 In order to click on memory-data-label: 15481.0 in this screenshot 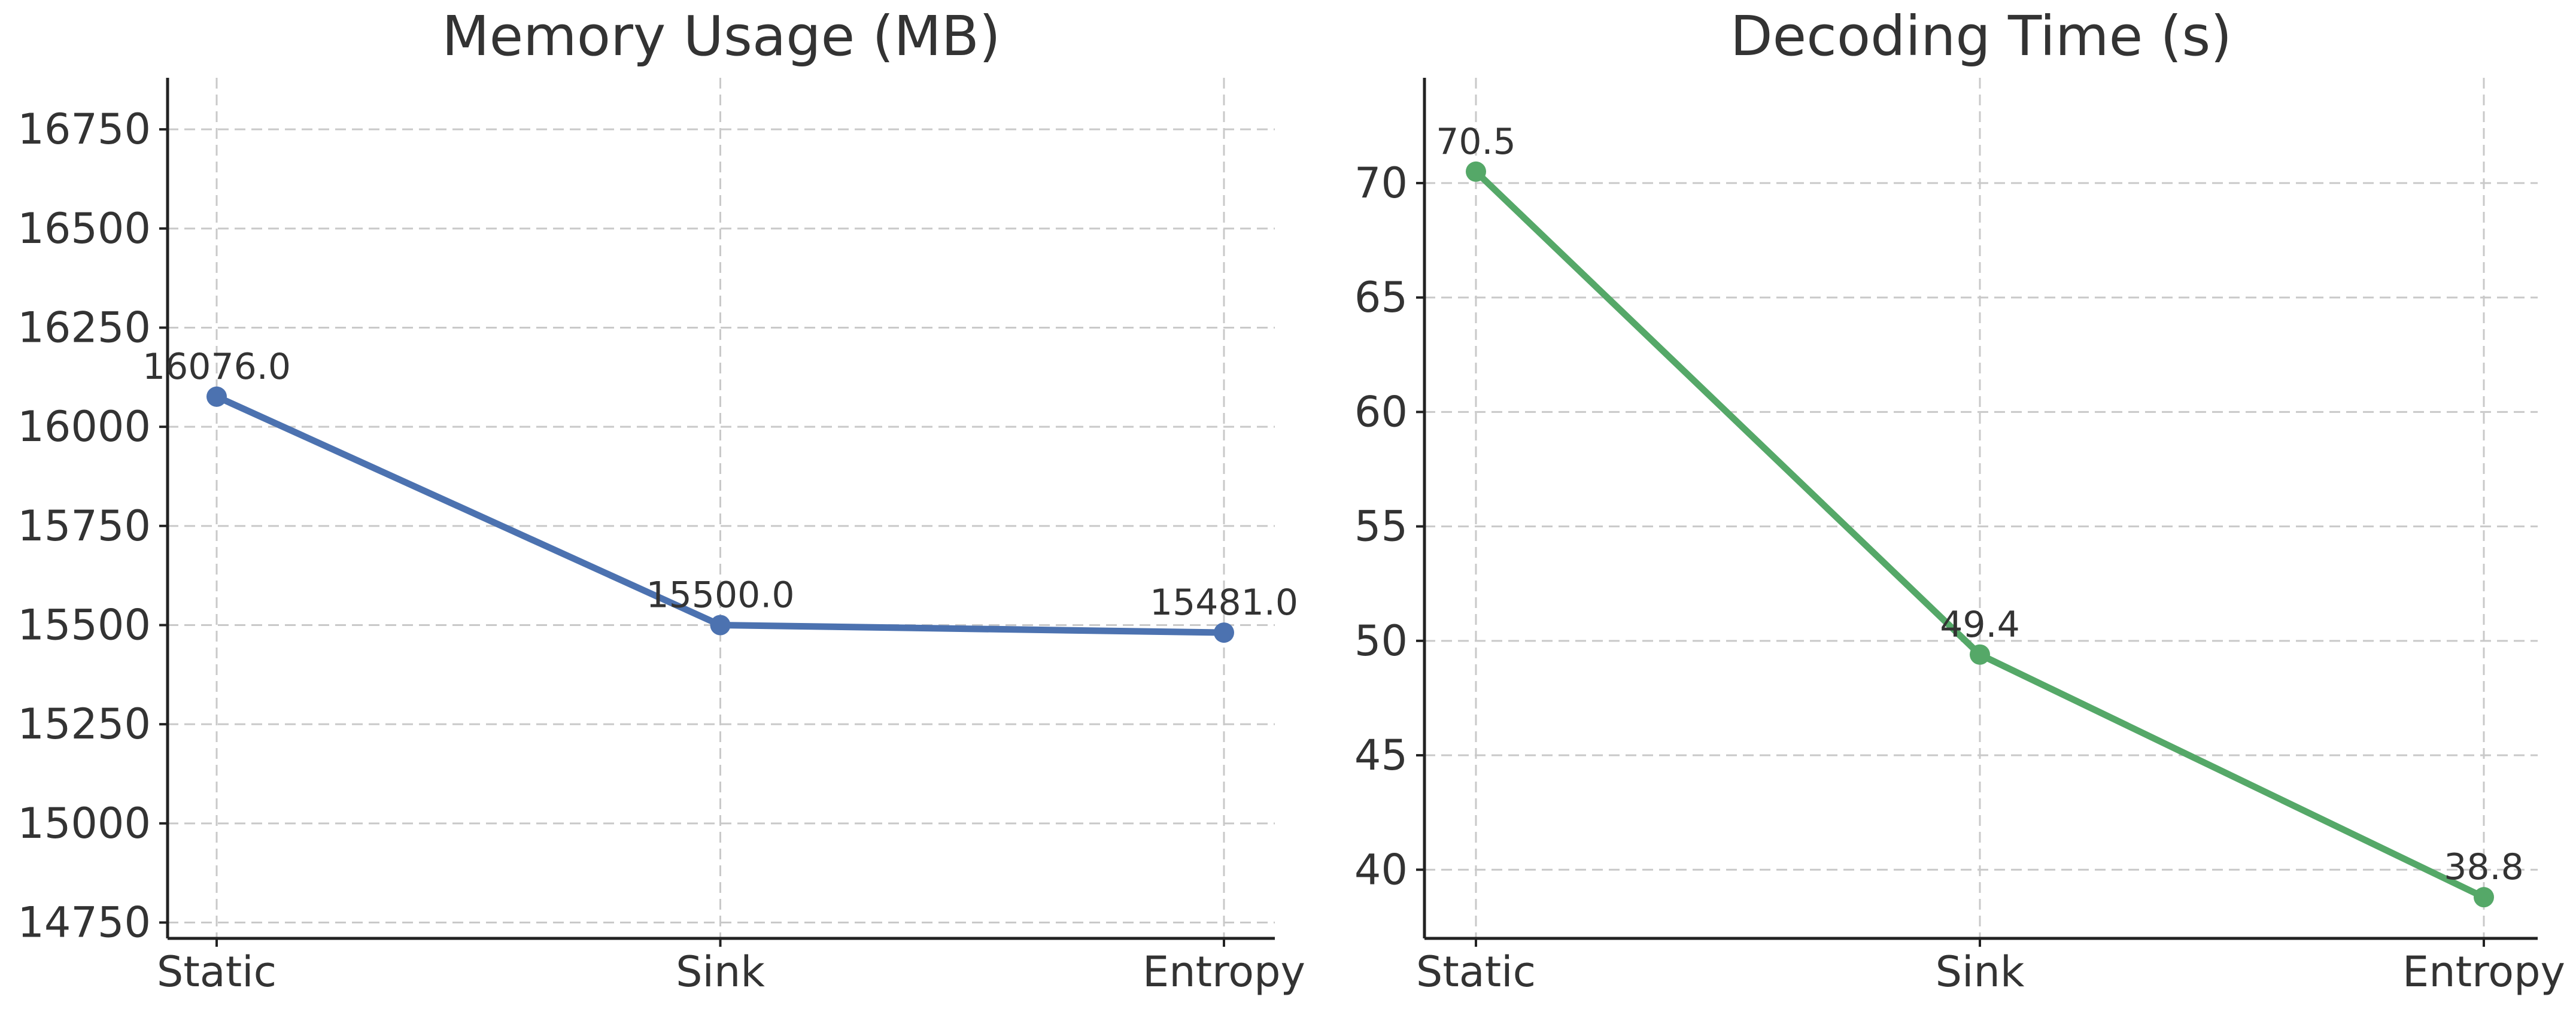, I will do `click(1224, 603)`.